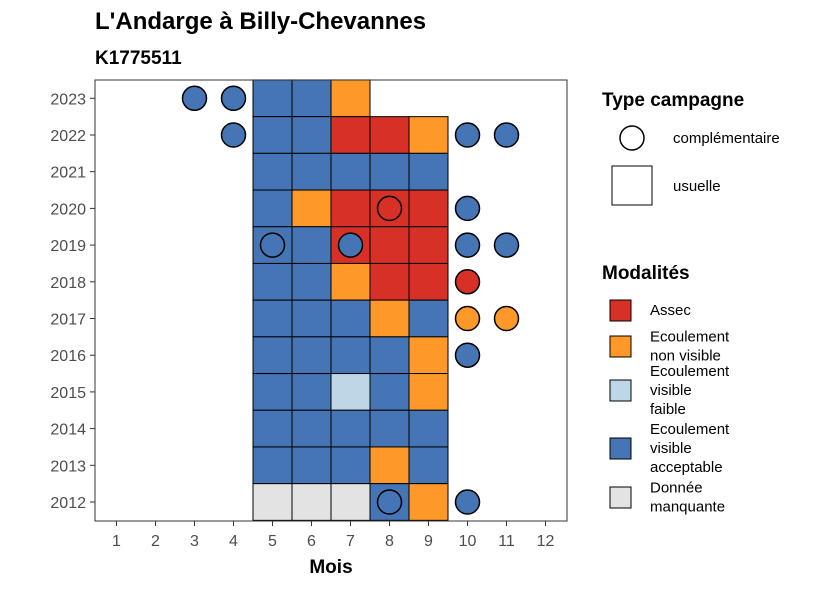 This screenshot has height=590, width=826. I want to click on y-tick-label: 2017, so click(68, 320).